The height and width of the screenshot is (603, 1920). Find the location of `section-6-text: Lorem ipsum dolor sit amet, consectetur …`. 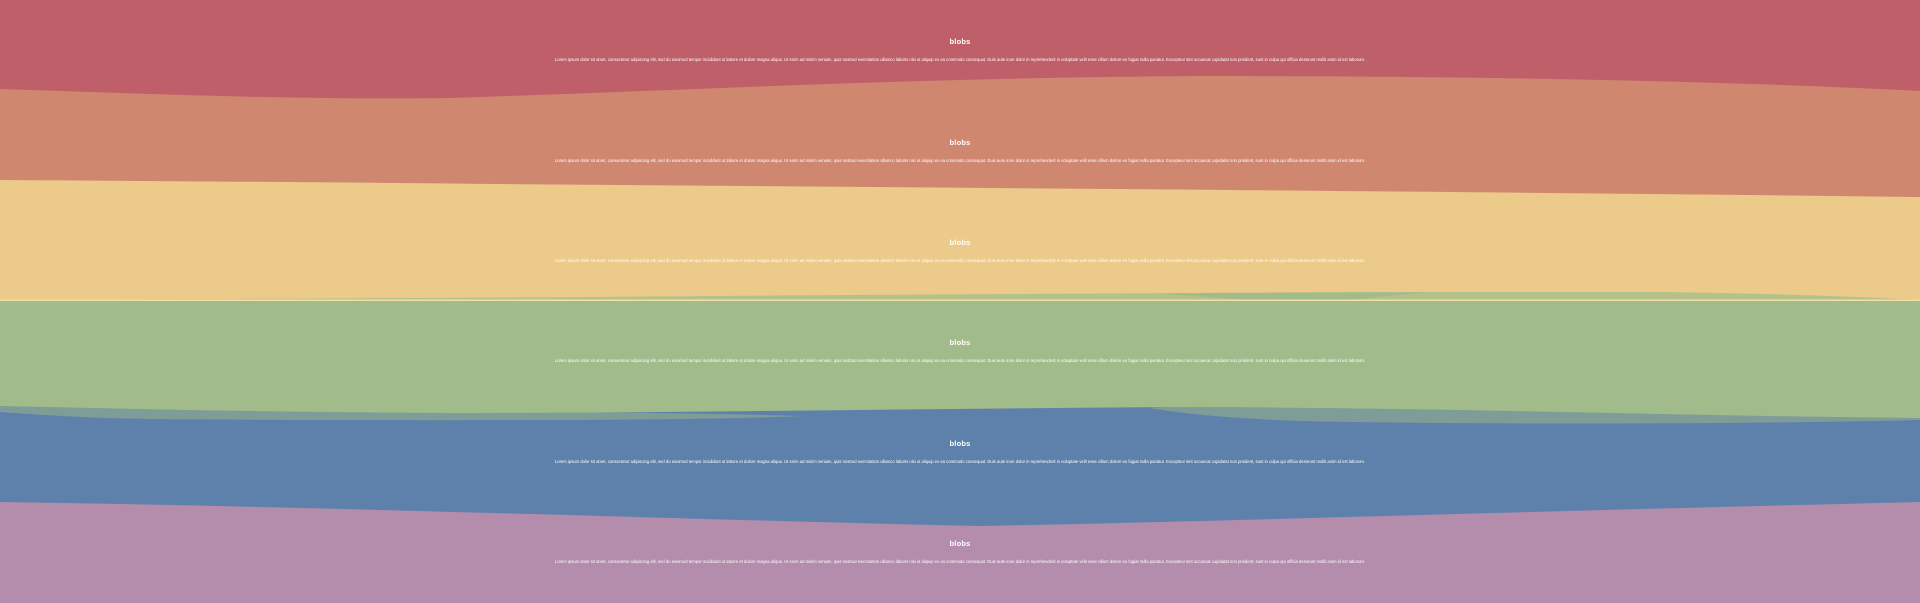

section-6-text: Lorem ipsum dolor sit amet, consectetur … is located at coordinates (960, 561).